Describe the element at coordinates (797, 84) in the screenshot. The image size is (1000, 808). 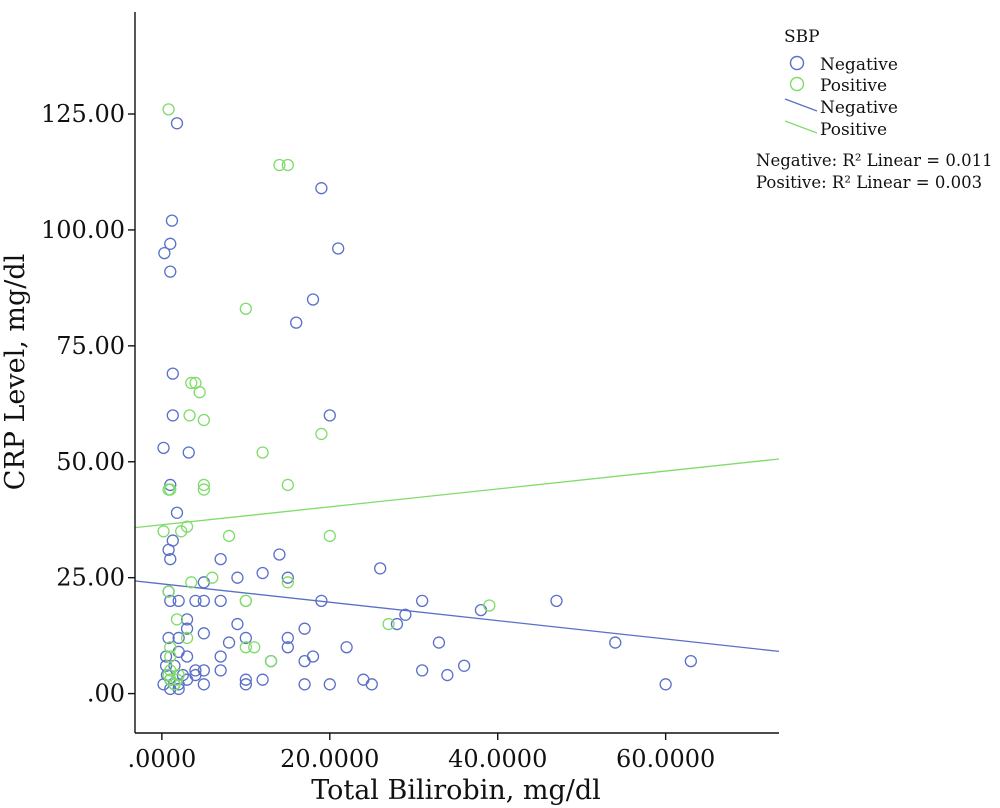
I see `legend-marker-positive` at that location.